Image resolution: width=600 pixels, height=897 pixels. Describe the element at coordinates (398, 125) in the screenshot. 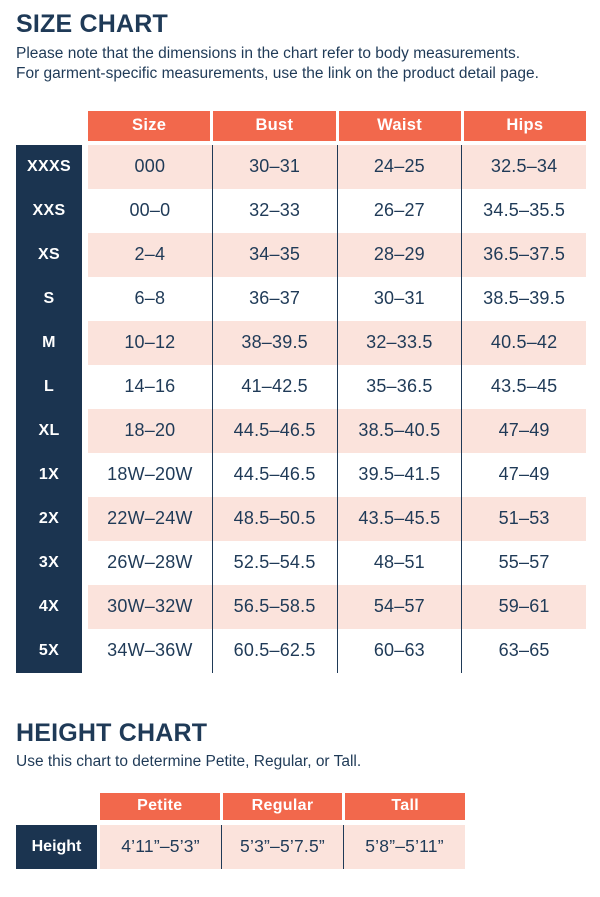

I see `column-header-waist: Waist` at that location.